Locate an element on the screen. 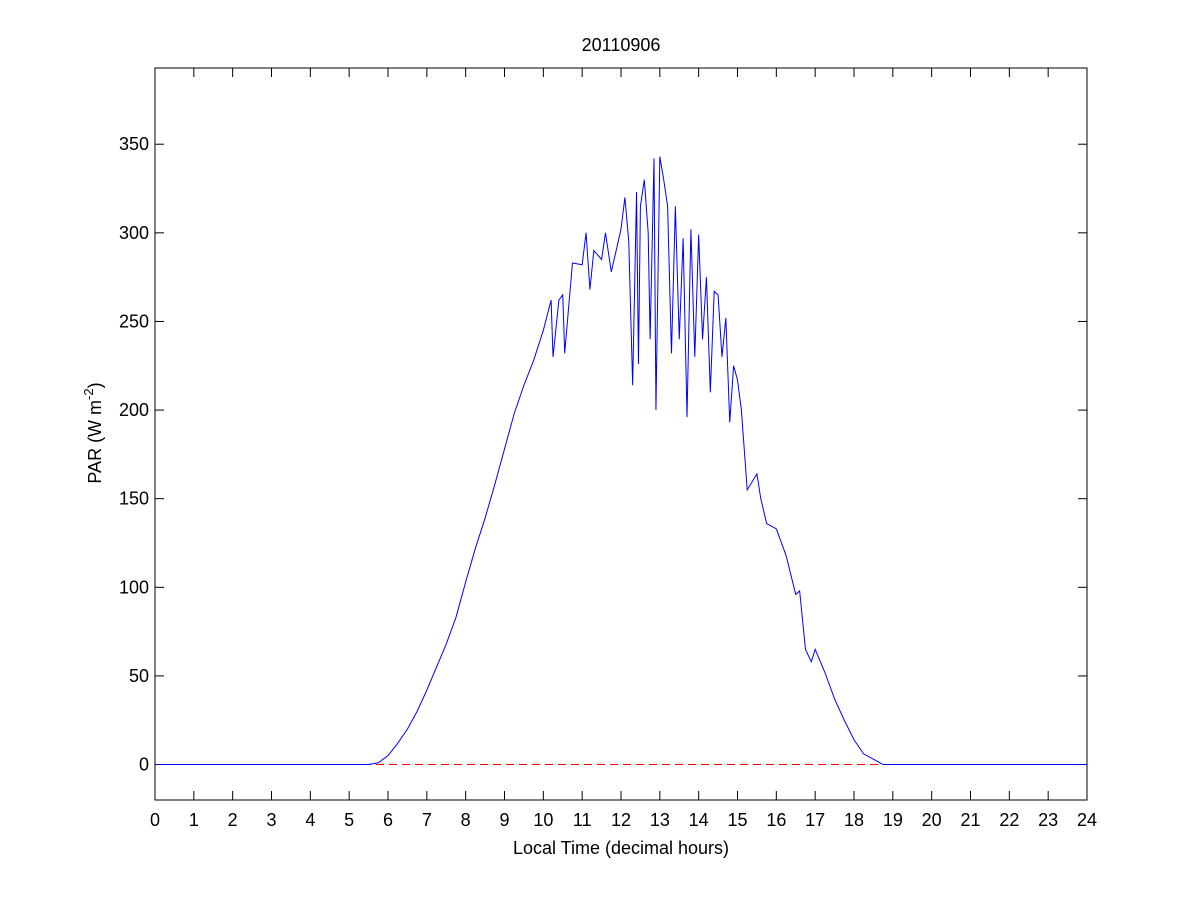  y-tick-label: 0 is located at coordinates (144, 765).